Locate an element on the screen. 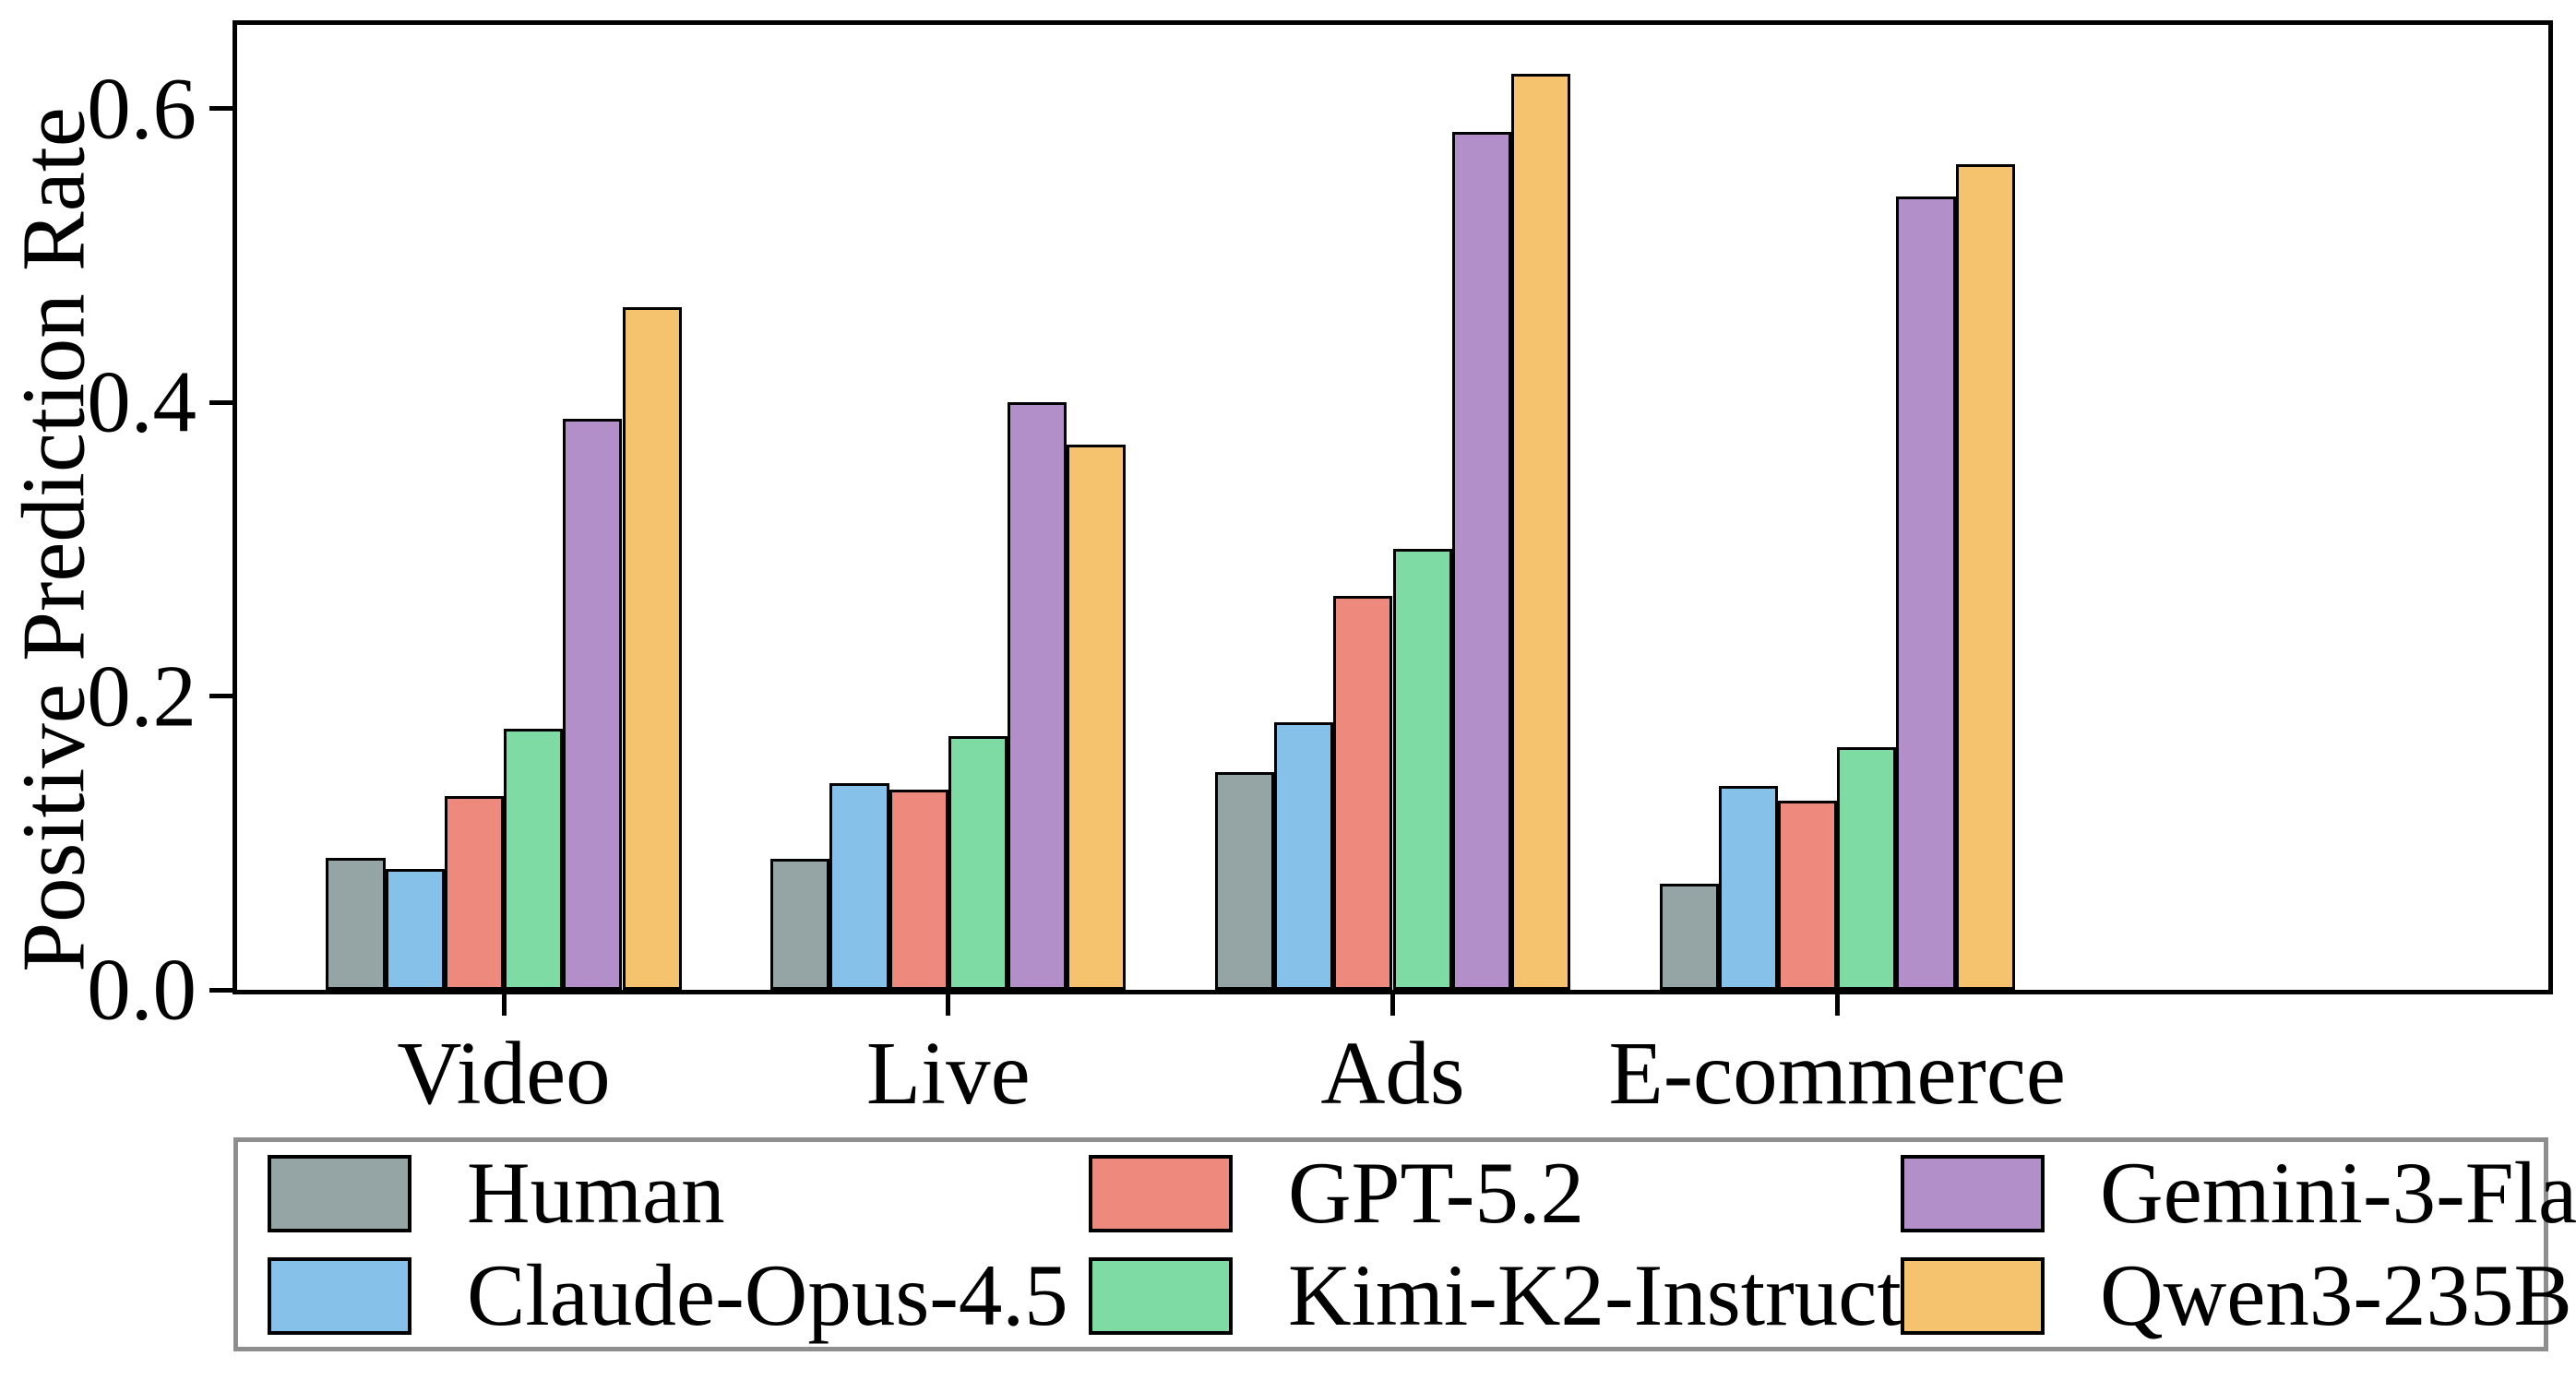  legend-item-human: Human is located at coordinates (678, 1193).